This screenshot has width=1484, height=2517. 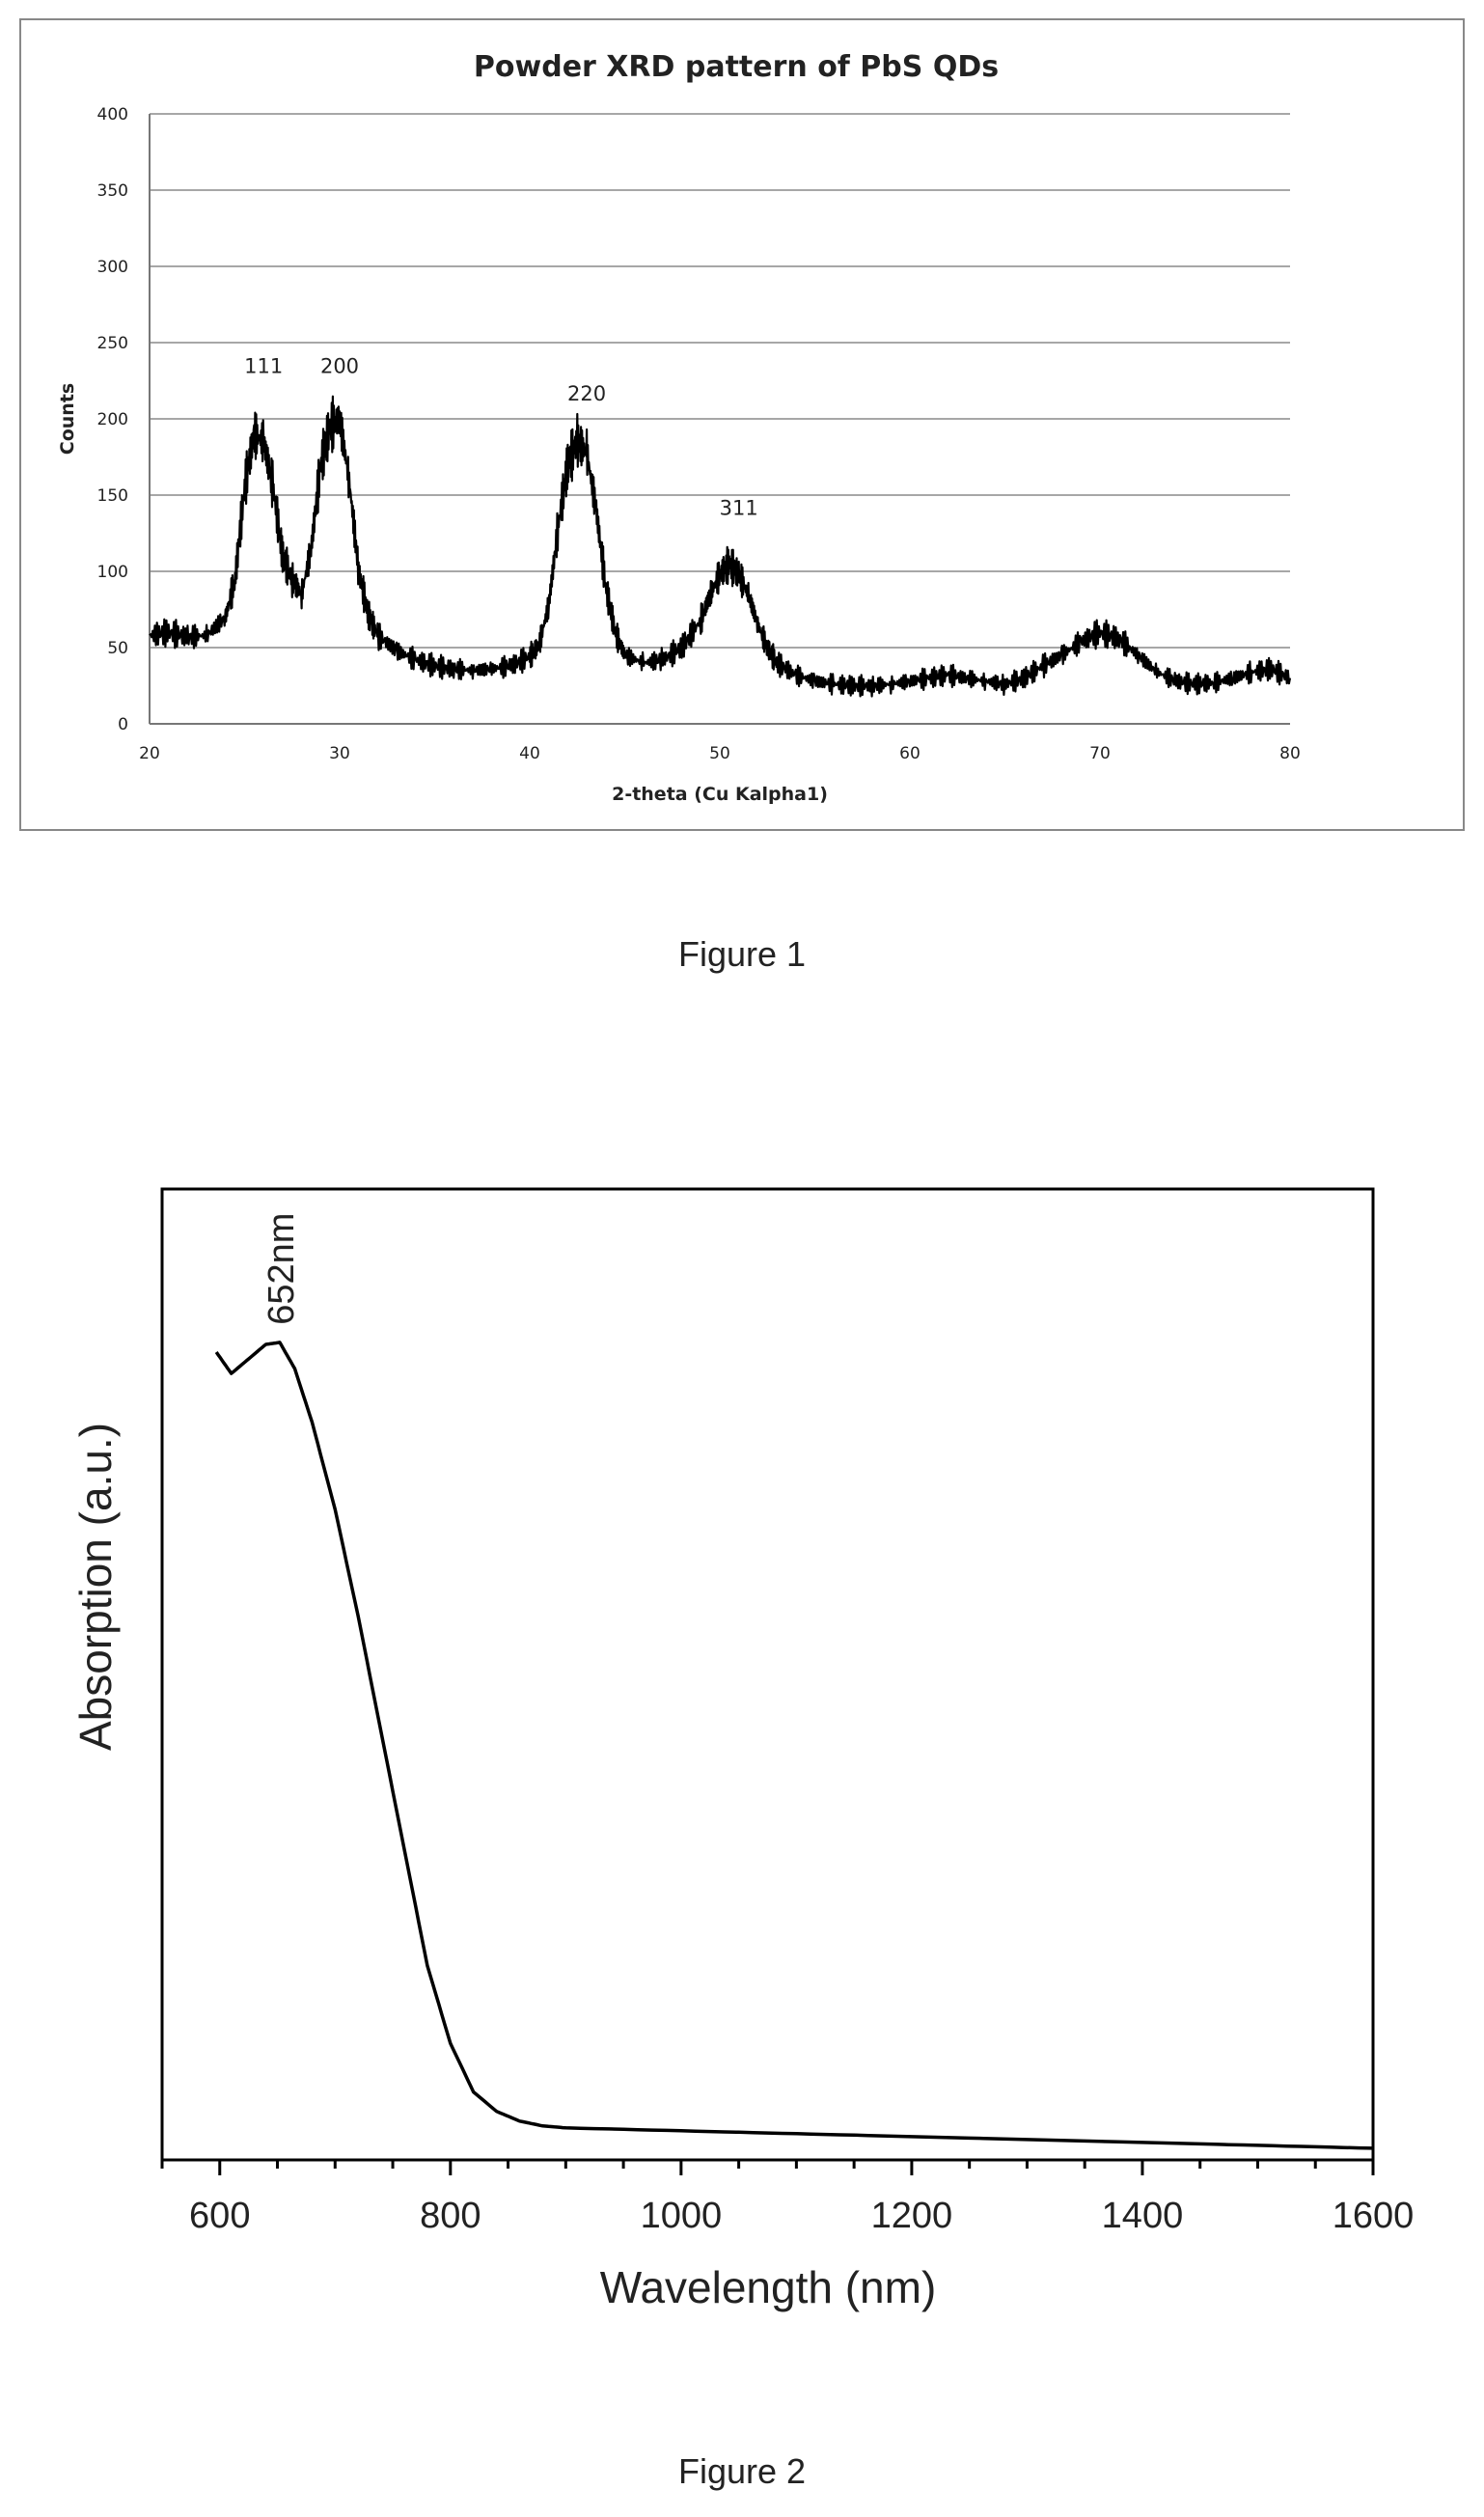 What do you see at coordinates (912, 2216) in the screenshot?
I see `chart2-x-tick-label: 1200` at bounding box center [912, 2216].